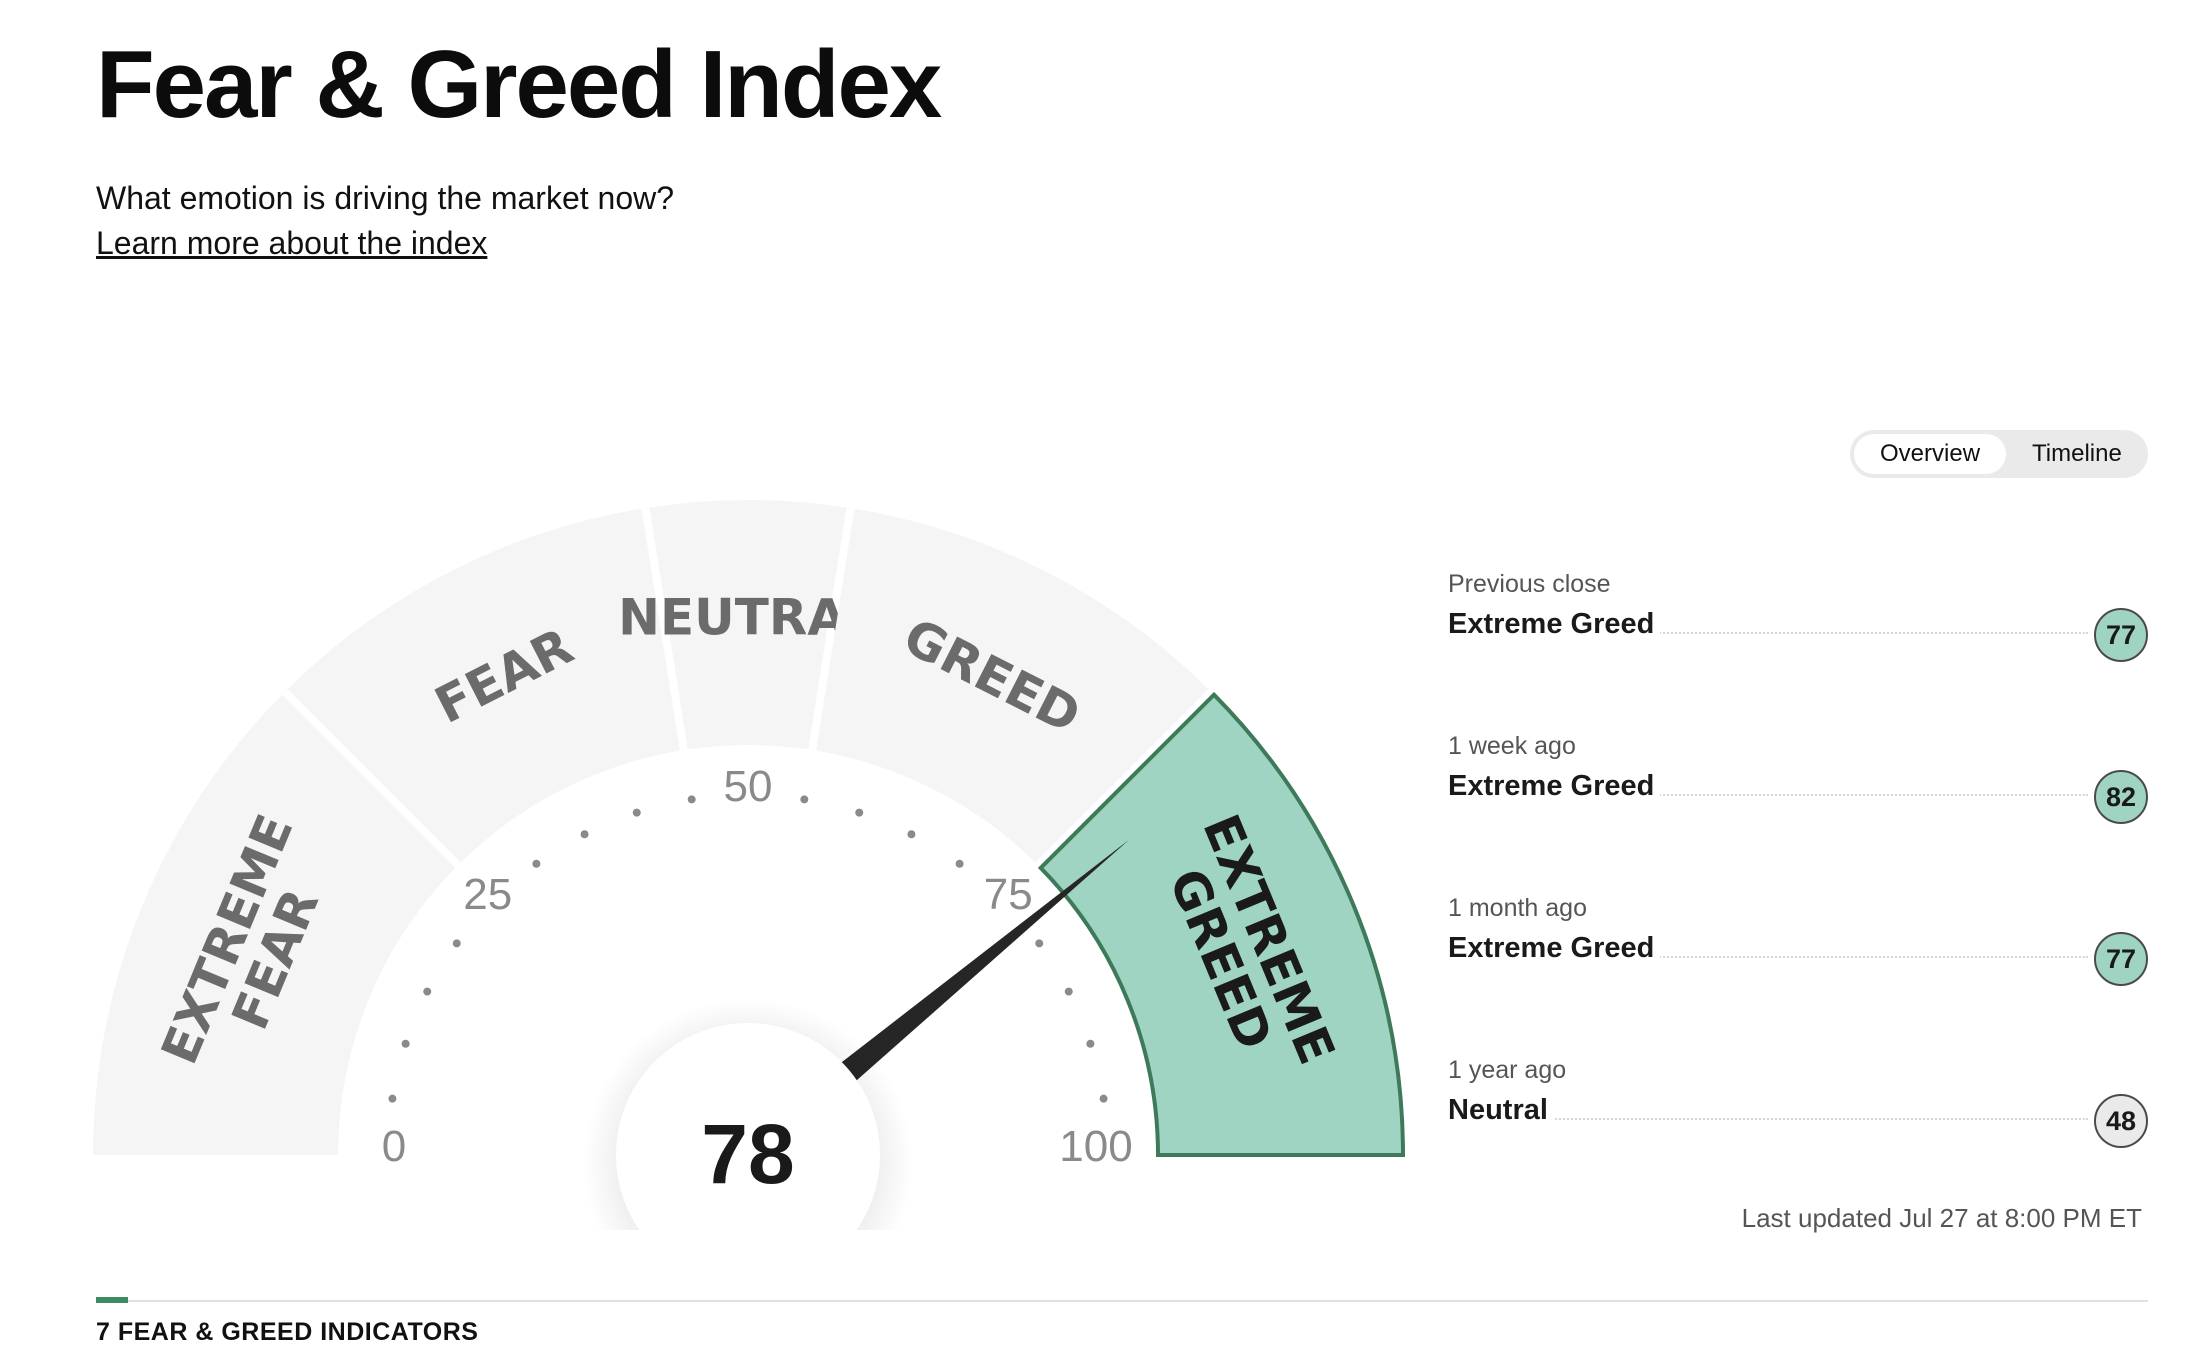 Image resolution: width=2194 pixels, height=1370 pixels. What do you see at coordinates (483, 685) in the screenshot?
I see `gauge-zone-fear` at bounding box center [483, 685].